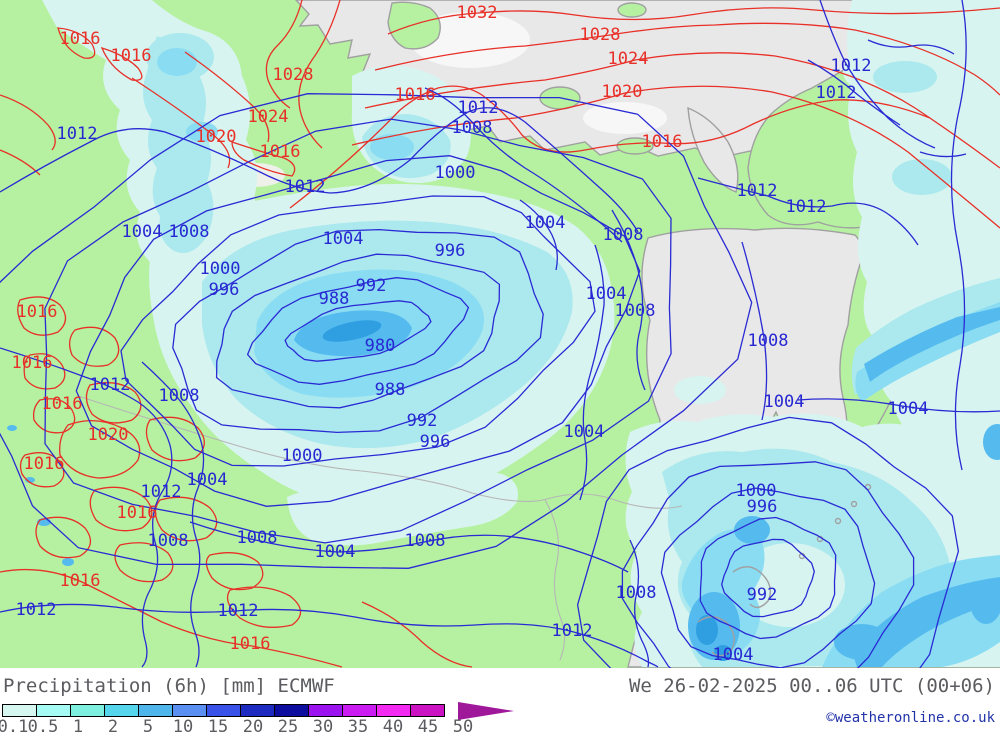 The height and width of the screenshot is (733, 1000). I want to click on scale-label: 35, so click(358, 725).